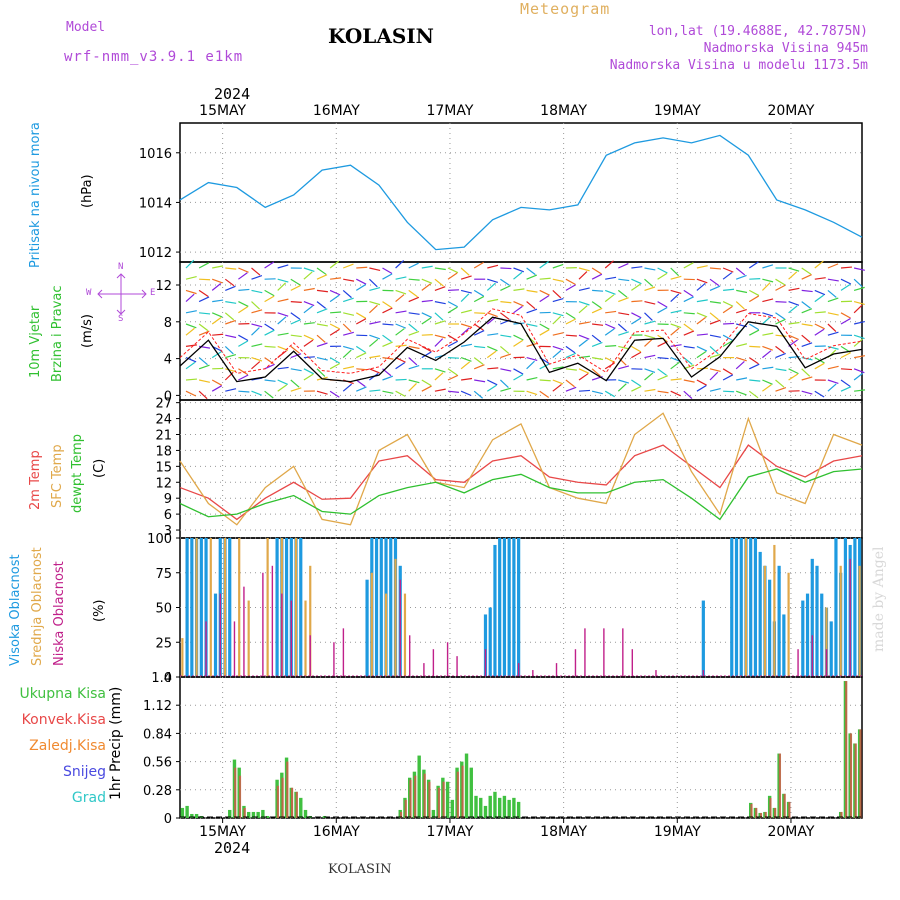  I want to click on day-label-bottom: 18MAY, so click(563, 832).